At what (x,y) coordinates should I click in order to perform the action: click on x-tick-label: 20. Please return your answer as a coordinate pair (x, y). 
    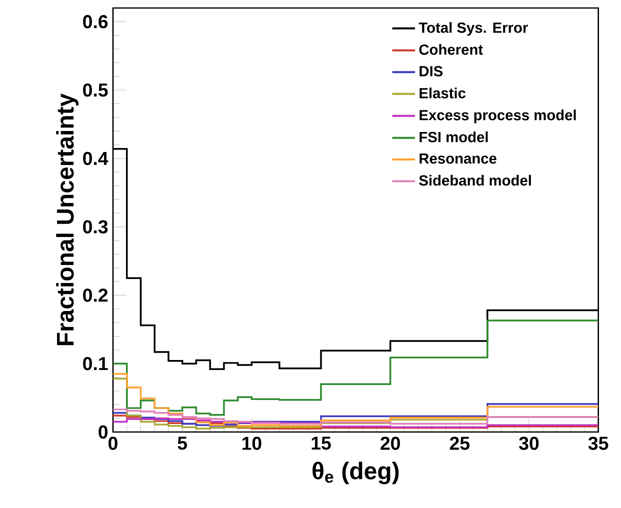
    Looking at the image, I should click on (390, 443).